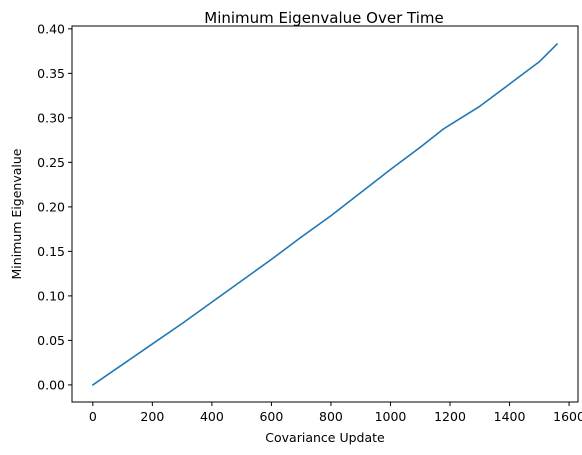  Describe the element at coordinates (323, 18) in the screenshot. I see `chart-title: Minimum Eigenvalue Over Time` at that location.